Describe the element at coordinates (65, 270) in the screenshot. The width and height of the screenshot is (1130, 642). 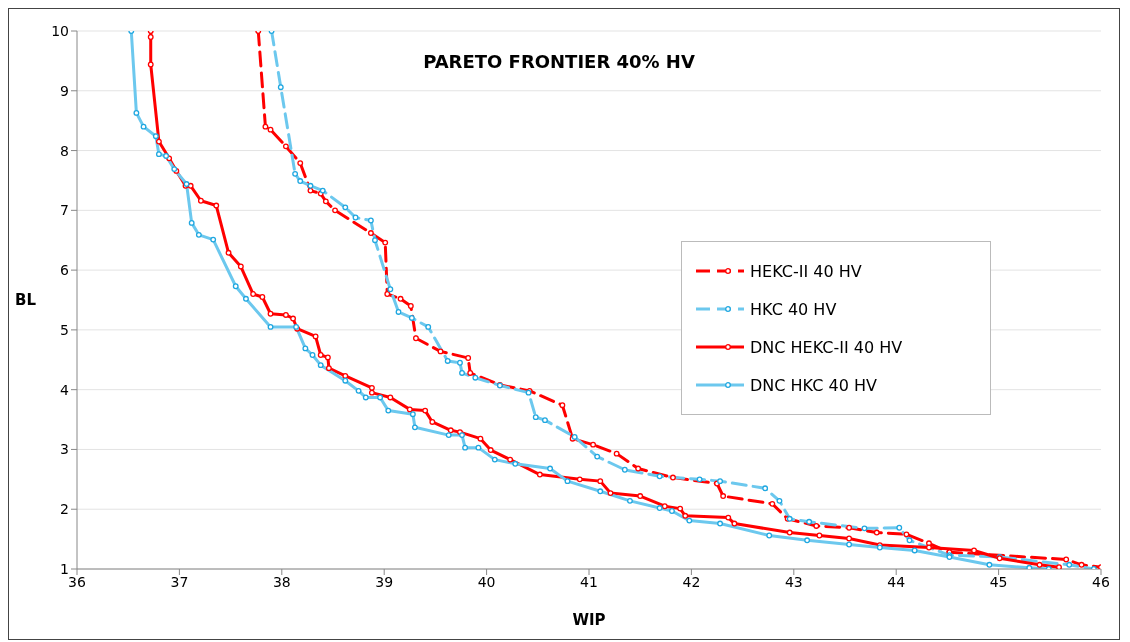
I see `y-tick-label: 6` at that location.